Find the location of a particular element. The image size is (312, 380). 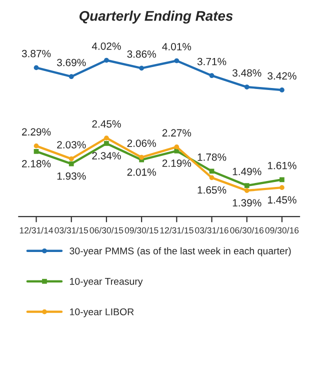

x-tick-label: 09/30/15 is located at coordinates (141, 230).